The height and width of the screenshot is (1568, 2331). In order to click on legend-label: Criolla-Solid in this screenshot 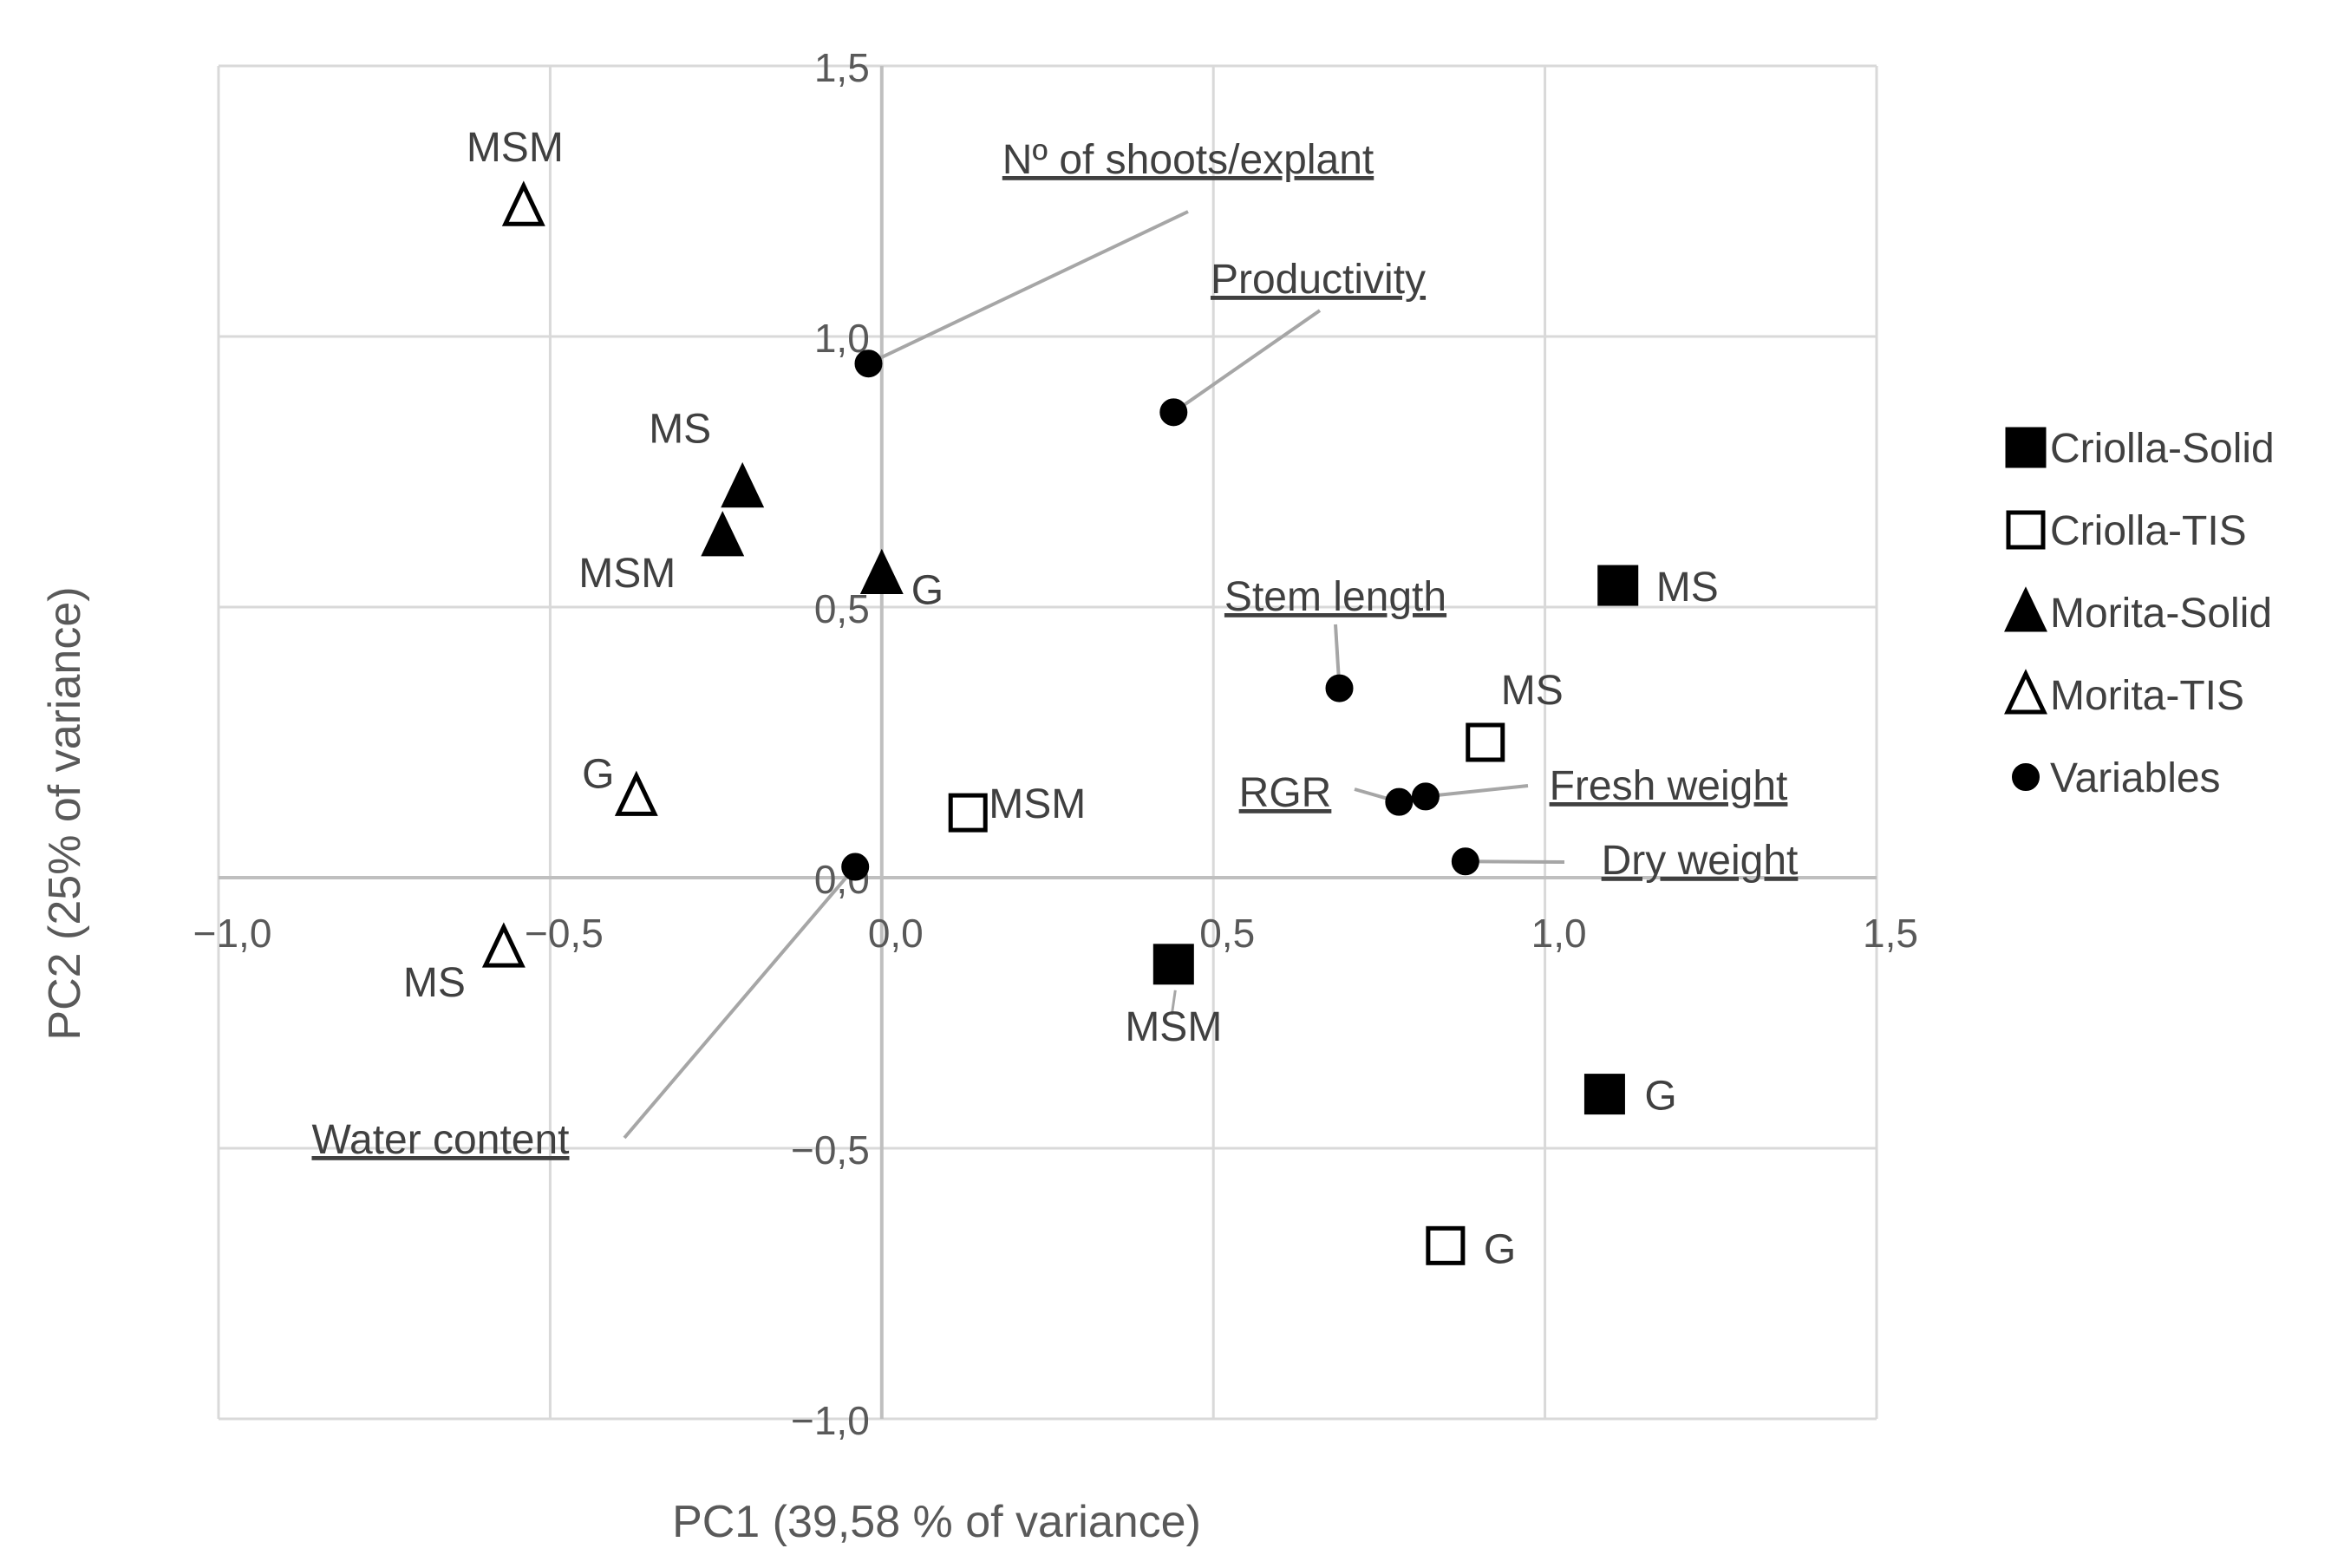, I will do `click(2162, 449)`.